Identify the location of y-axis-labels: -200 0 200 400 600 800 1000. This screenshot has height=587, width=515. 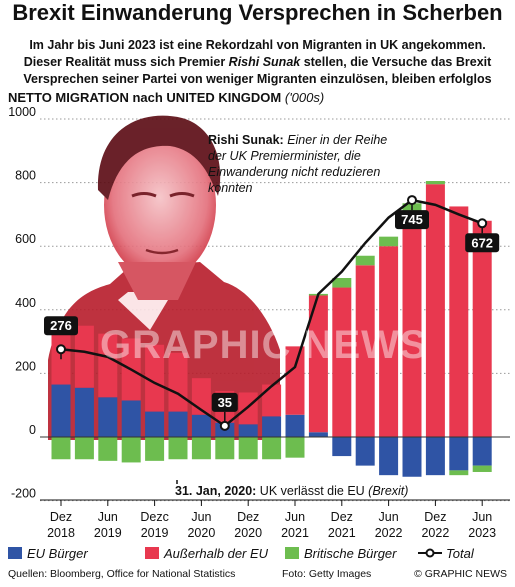
(22, 303).